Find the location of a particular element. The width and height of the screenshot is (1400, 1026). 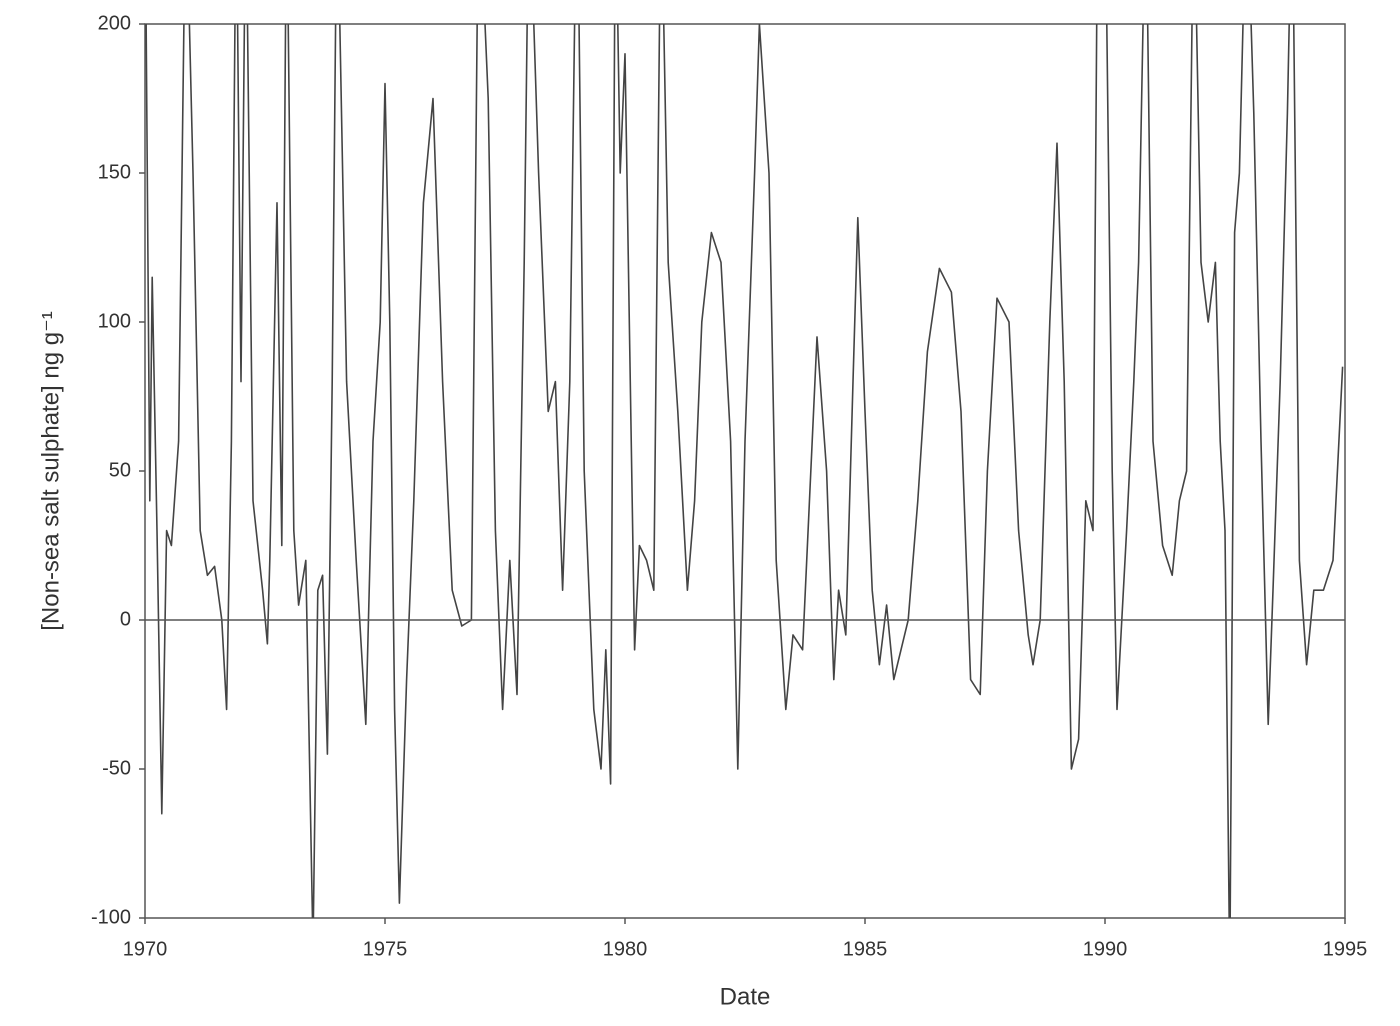

y-tick-label: 150 is located at coordinates (114, 172).